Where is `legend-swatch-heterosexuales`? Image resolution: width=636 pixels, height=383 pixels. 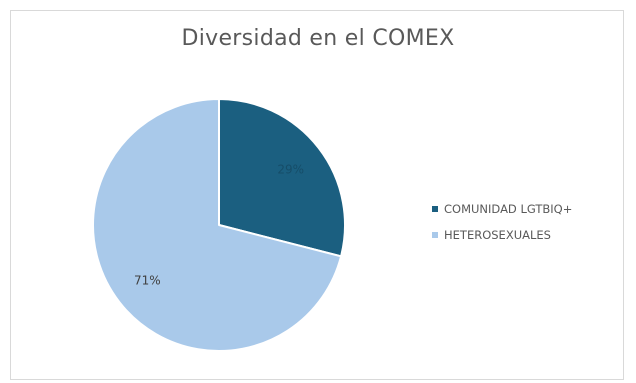
legend-swatch-heterosexuales is located at coordinates (435, 235).